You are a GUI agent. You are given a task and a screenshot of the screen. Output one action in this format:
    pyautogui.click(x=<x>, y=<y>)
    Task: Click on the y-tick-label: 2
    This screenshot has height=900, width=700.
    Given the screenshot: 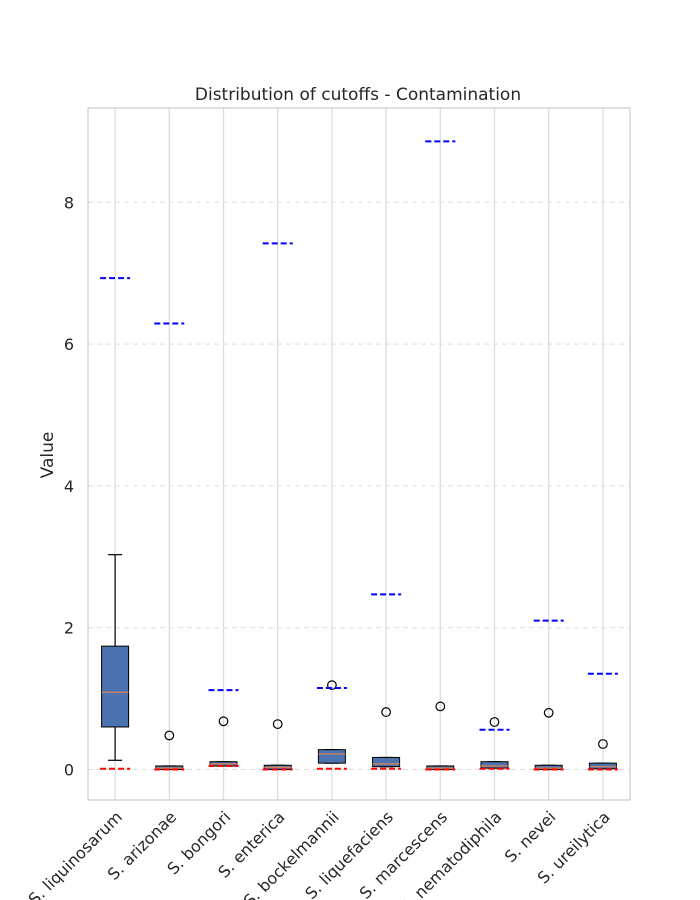 What is the action you would take?
    pyautogui.click(x=69, y=628)
    